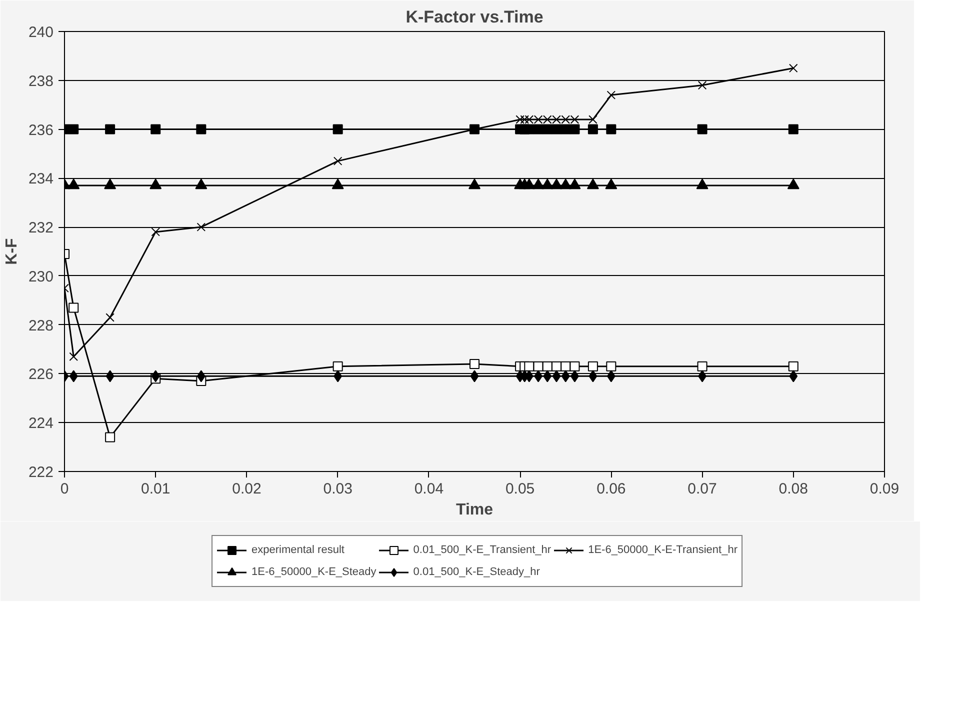  What do you see at coordinates (41, 277) in the screenshot?
I see `y-tick-label: 230` at bounding box center [41, 277].